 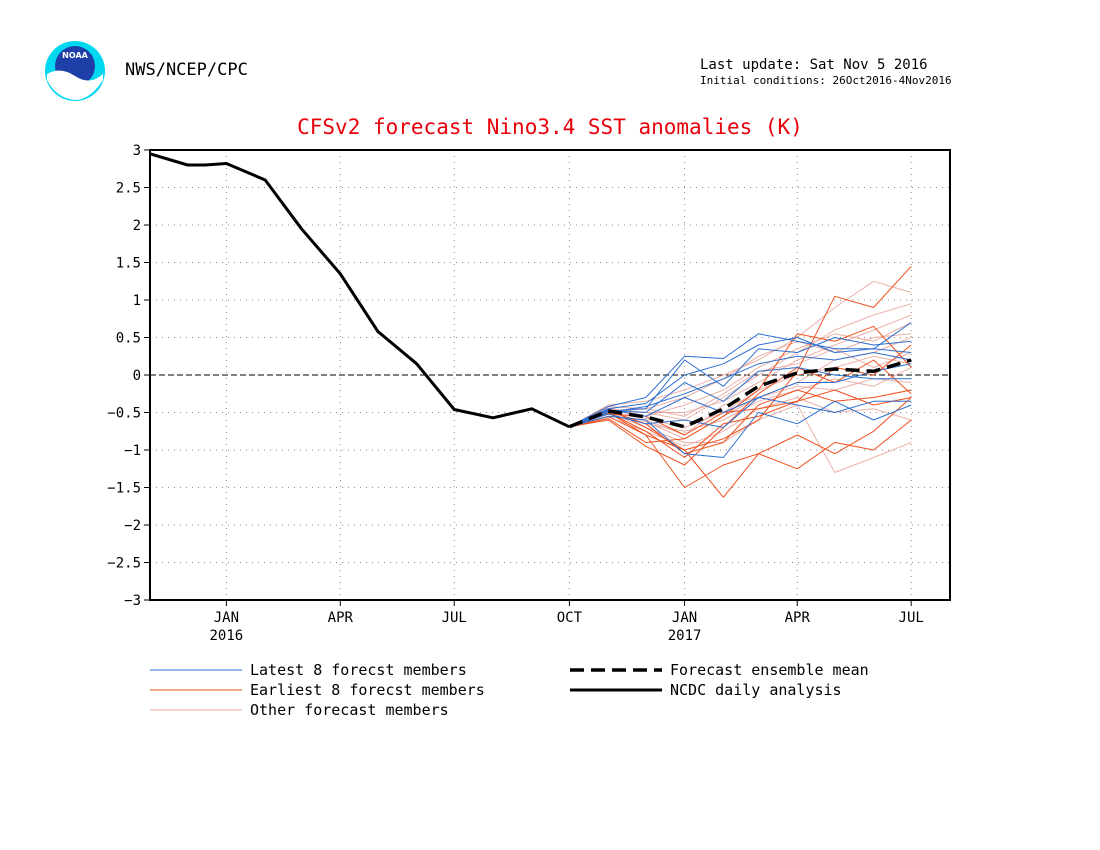 What do you see at coordinates (367, 690) in the screenshot?
I see `legend-label: Earliest 8 forecst members` at bounding box center [367, 690].